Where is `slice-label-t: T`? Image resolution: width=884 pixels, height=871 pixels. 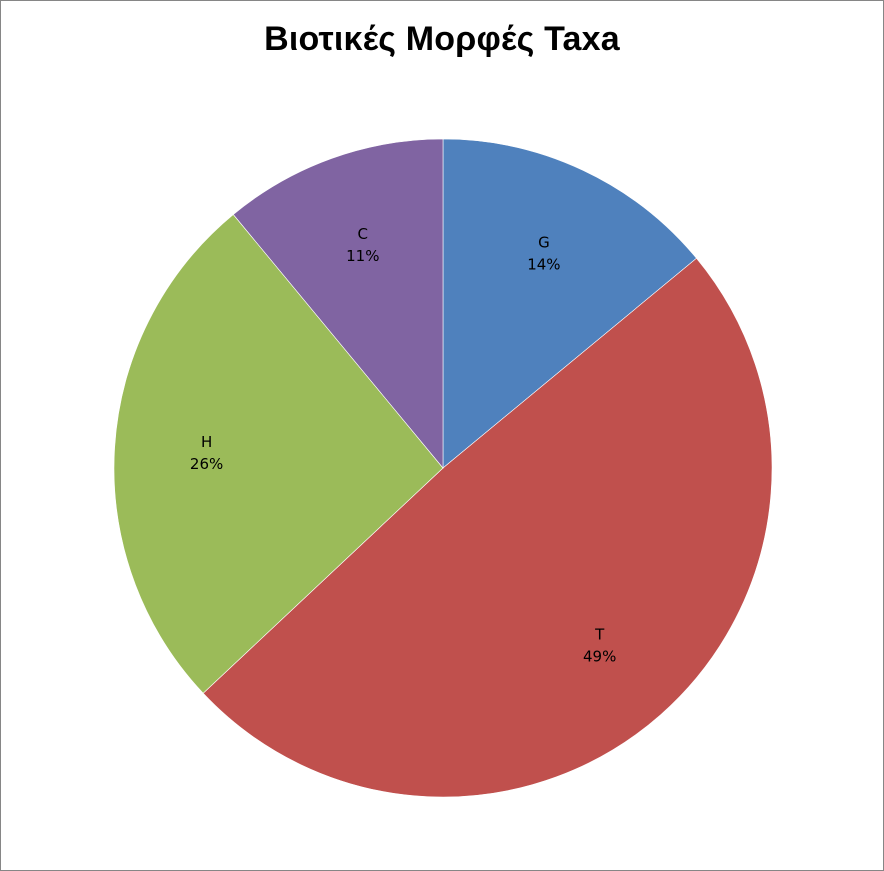
slice-label-t: T is located at coordinates (599, 635).